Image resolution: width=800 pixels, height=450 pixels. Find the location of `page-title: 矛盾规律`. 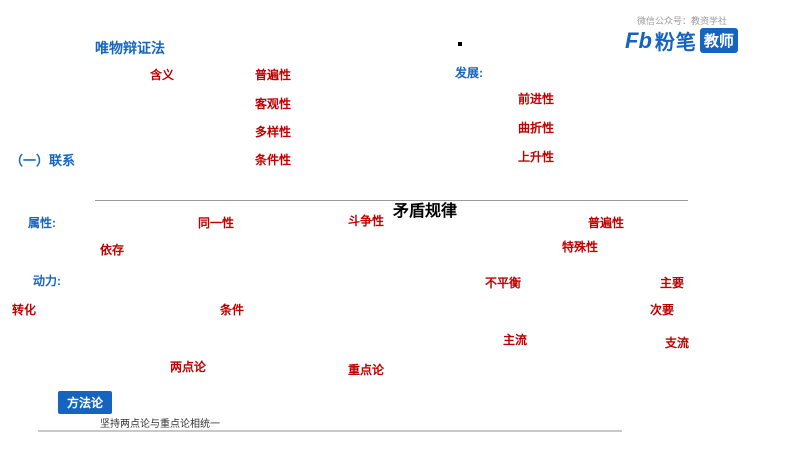

page-title: 矛盾规律 is located at coordinates (425, 211).